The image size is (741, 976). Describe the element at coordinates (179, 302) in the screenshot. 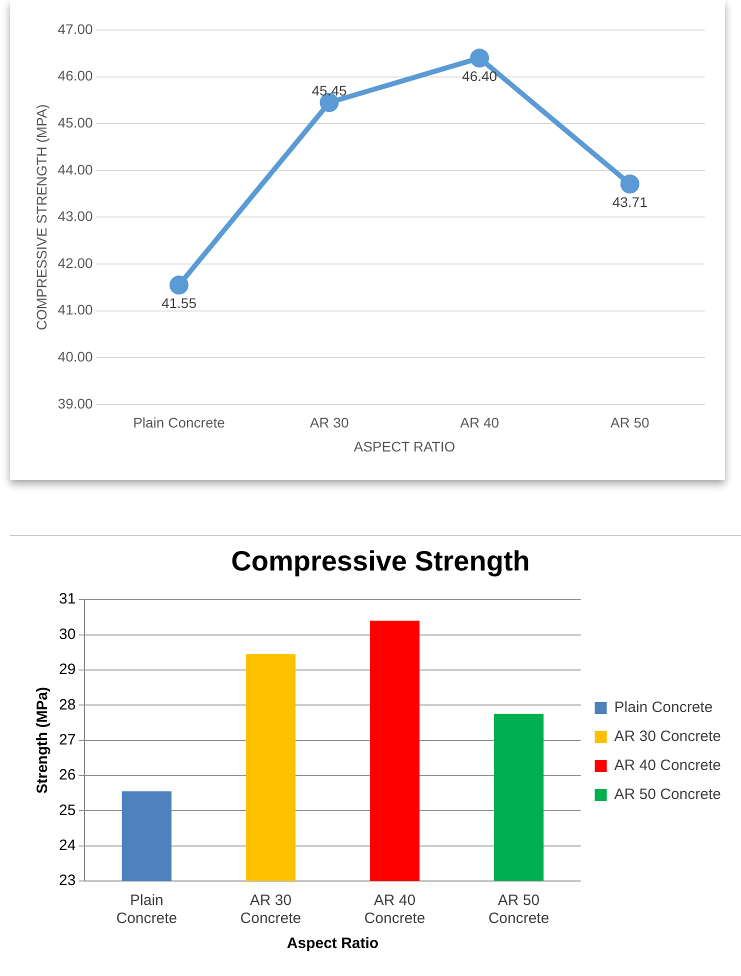

I see `data-label: 41.55` at that location.